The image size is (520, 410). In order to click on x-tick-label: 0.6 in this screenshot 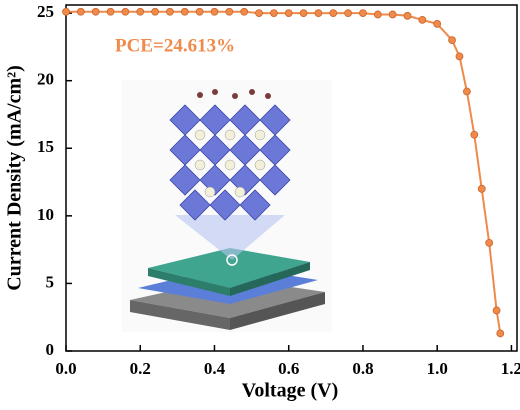, I will do `click(288, 368)`.